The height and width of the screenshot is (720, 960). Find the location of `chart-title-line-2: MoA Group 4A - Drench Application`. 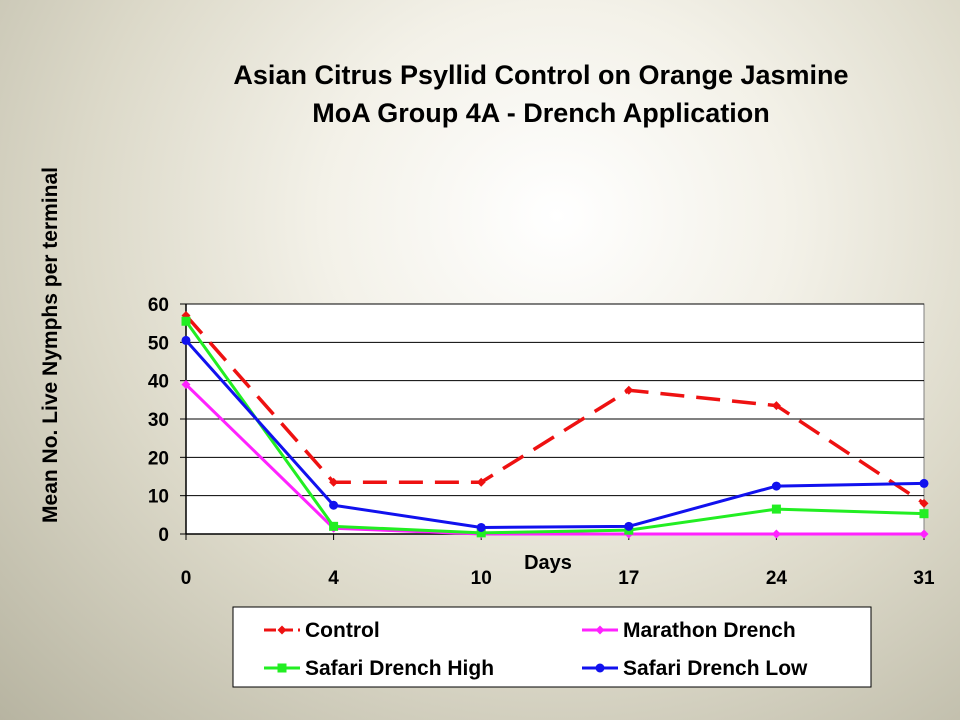

chart-title-line-2: MoA Group 4A - Drench Application is located at coordinates (541, 113).